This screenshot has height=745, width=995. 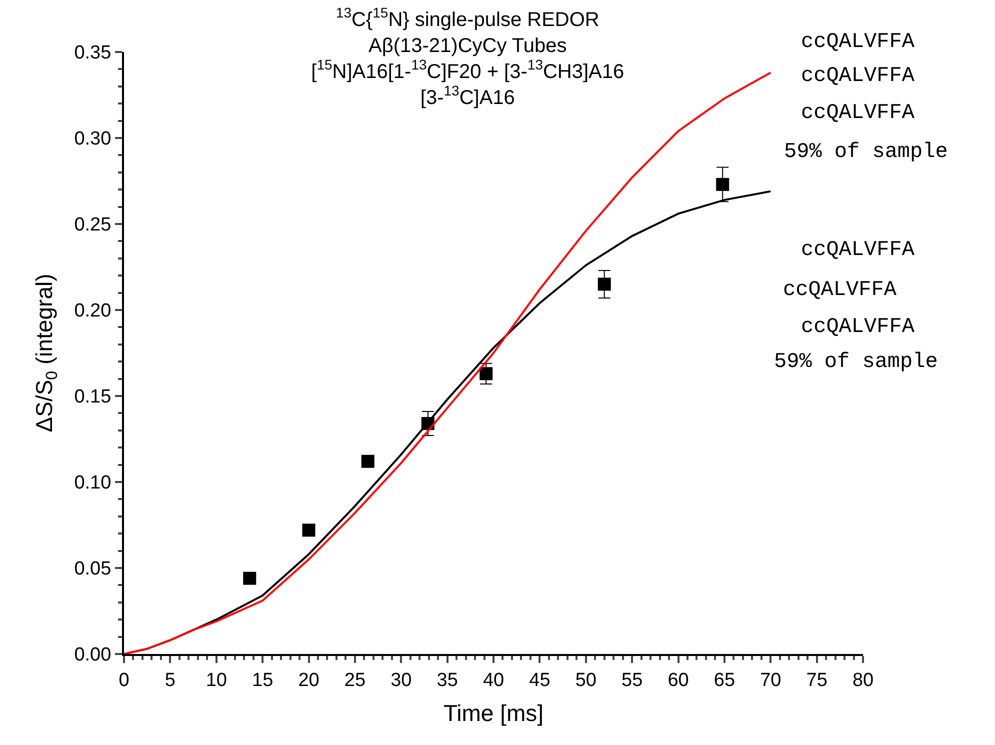 I want to click on x-tick-label: 10, so click(x=216, y=680).